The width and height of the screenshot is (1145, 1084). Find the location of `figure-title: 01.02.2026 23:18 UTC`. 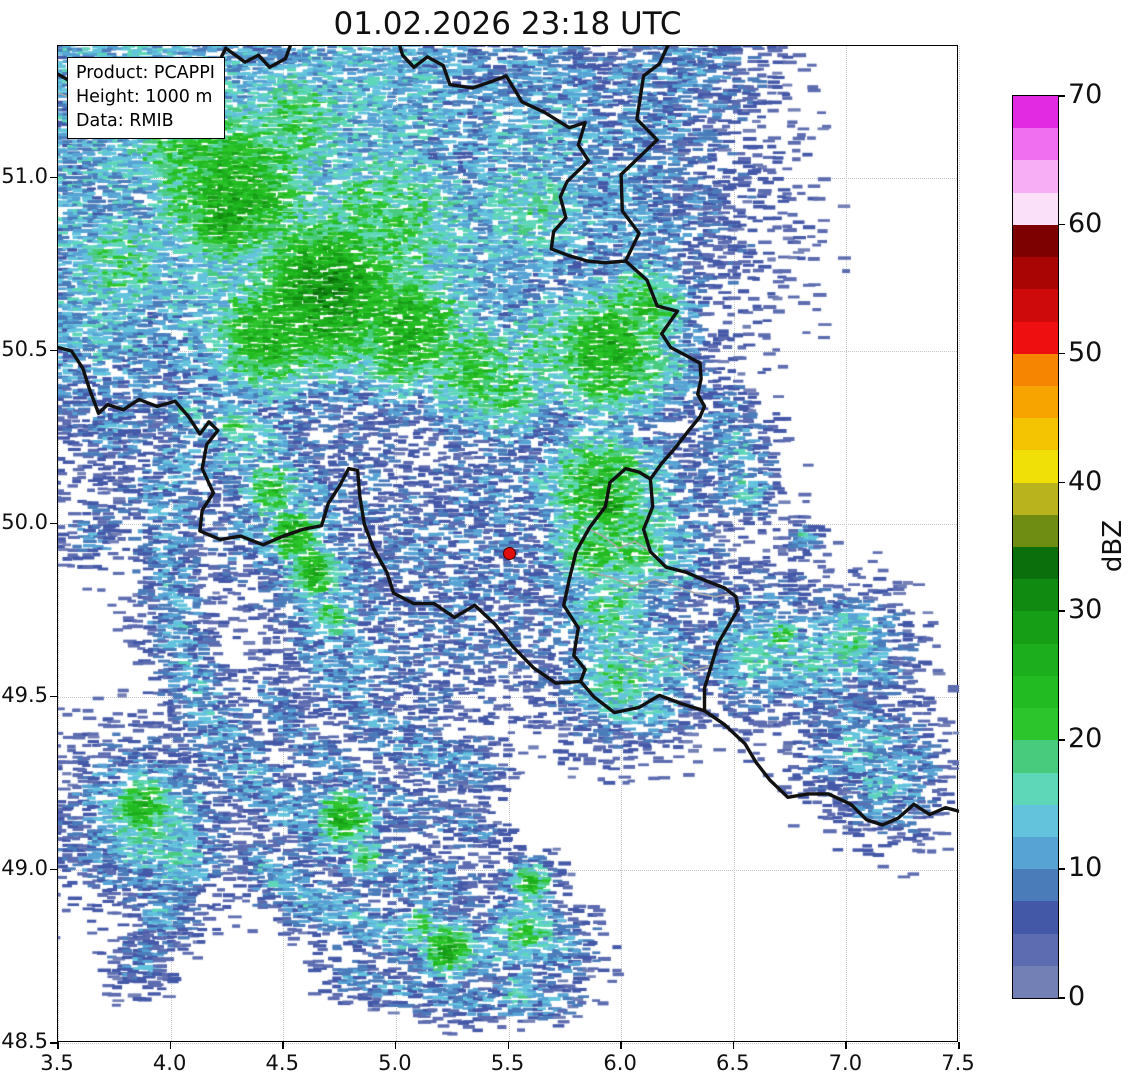

figure-title: 01.02.2026 23:18 UTC is located at coordinates (507, 24).